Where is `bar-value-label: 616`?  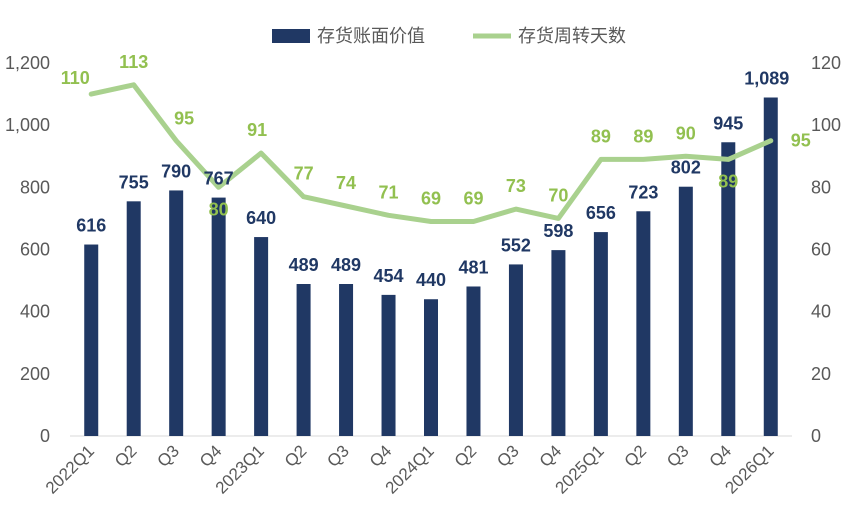 bar-value-label: 616 is located at coordinates (91, 226).